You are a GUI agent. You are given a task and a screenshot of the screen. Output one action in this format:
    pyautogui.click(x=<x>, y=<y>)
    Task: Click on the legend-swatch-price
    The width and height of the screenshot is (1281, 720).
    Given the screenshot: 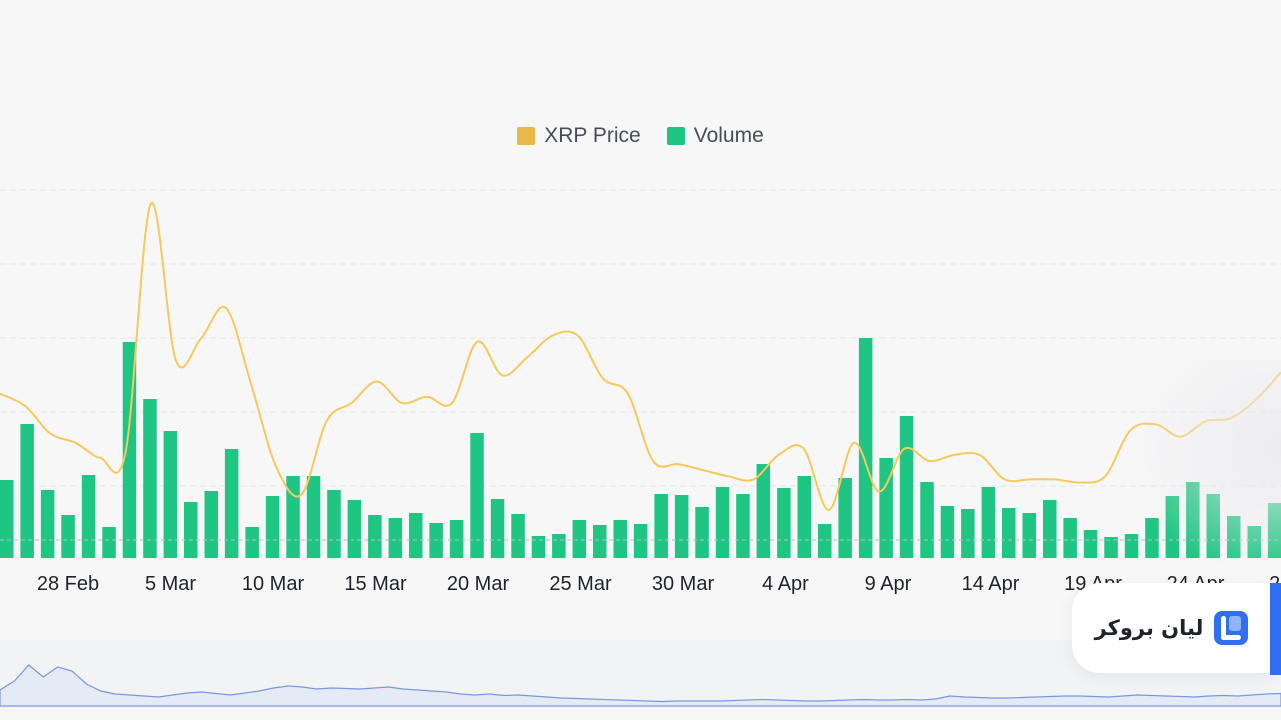 What is the action you would take?
    pyautogui.click(x=526, y=136)
    